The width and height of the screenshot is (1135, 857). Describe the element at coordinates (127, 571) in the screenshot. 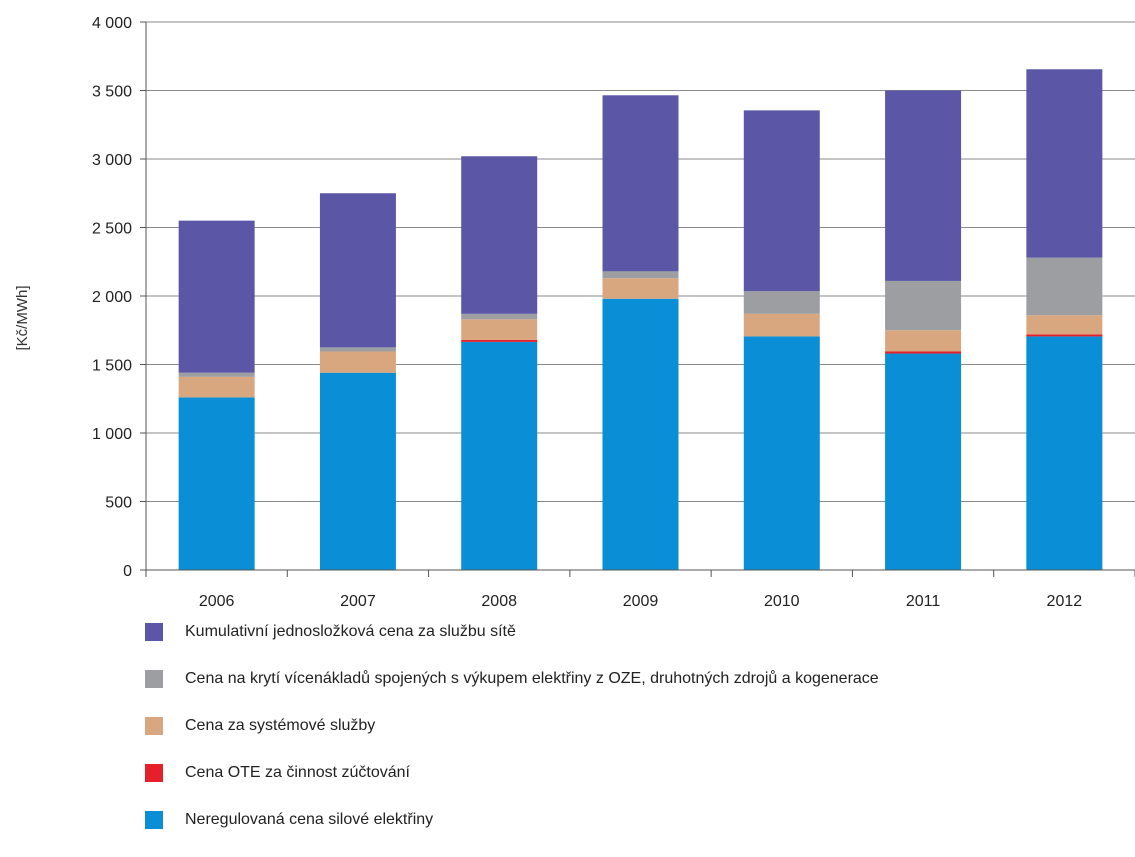

I see `y-tick-label: 0` at that location.